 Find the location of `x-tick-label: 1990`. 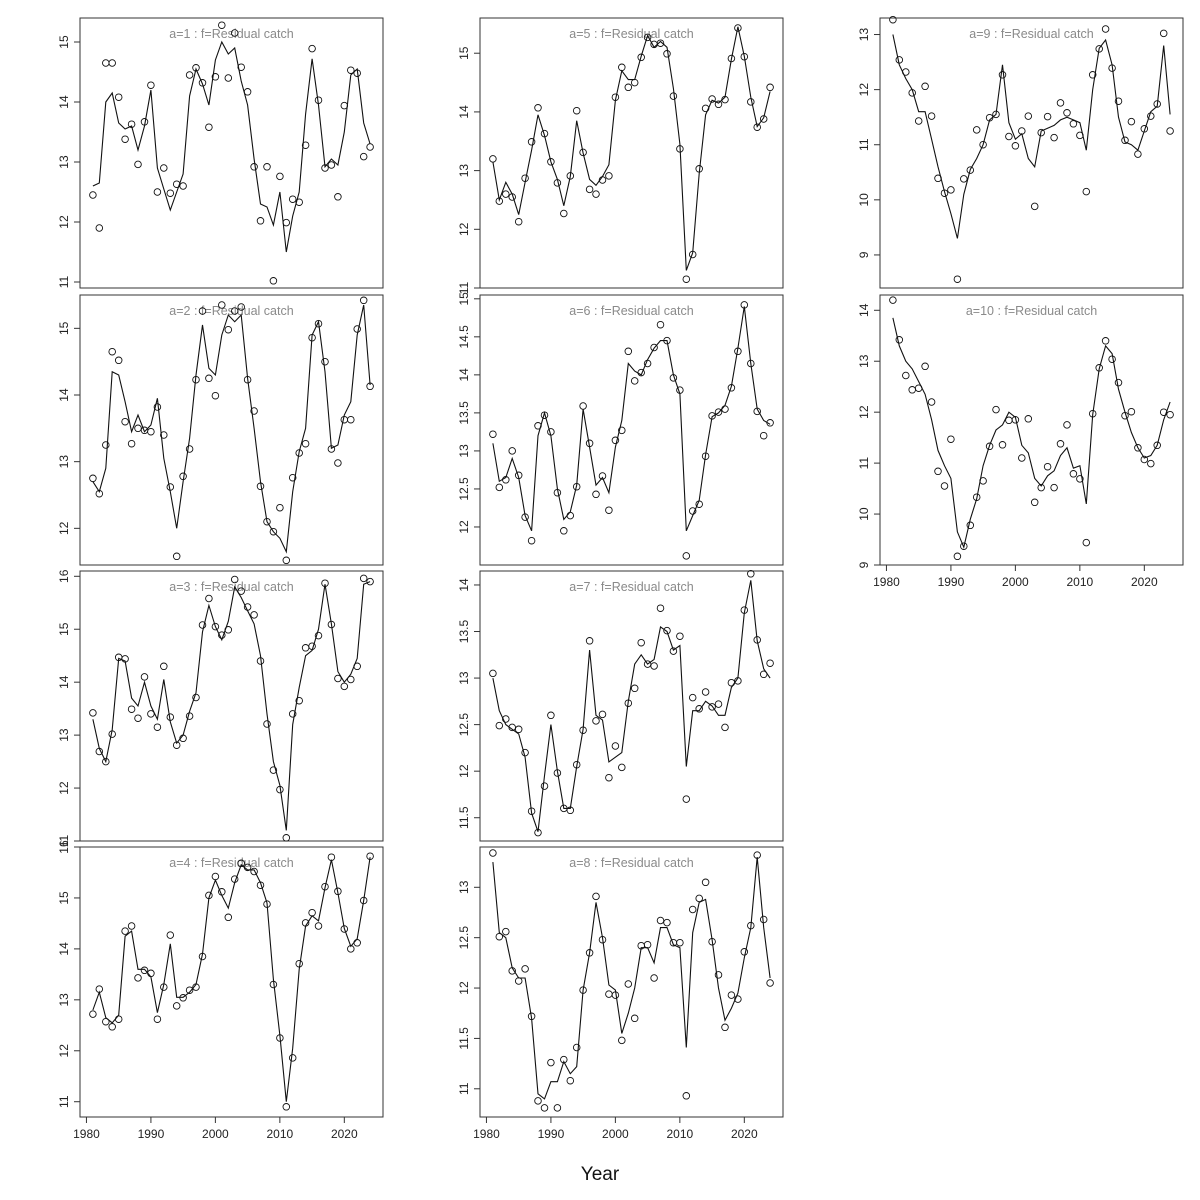

x-tick-label: 1990 is located at coordinates (151, 1134).